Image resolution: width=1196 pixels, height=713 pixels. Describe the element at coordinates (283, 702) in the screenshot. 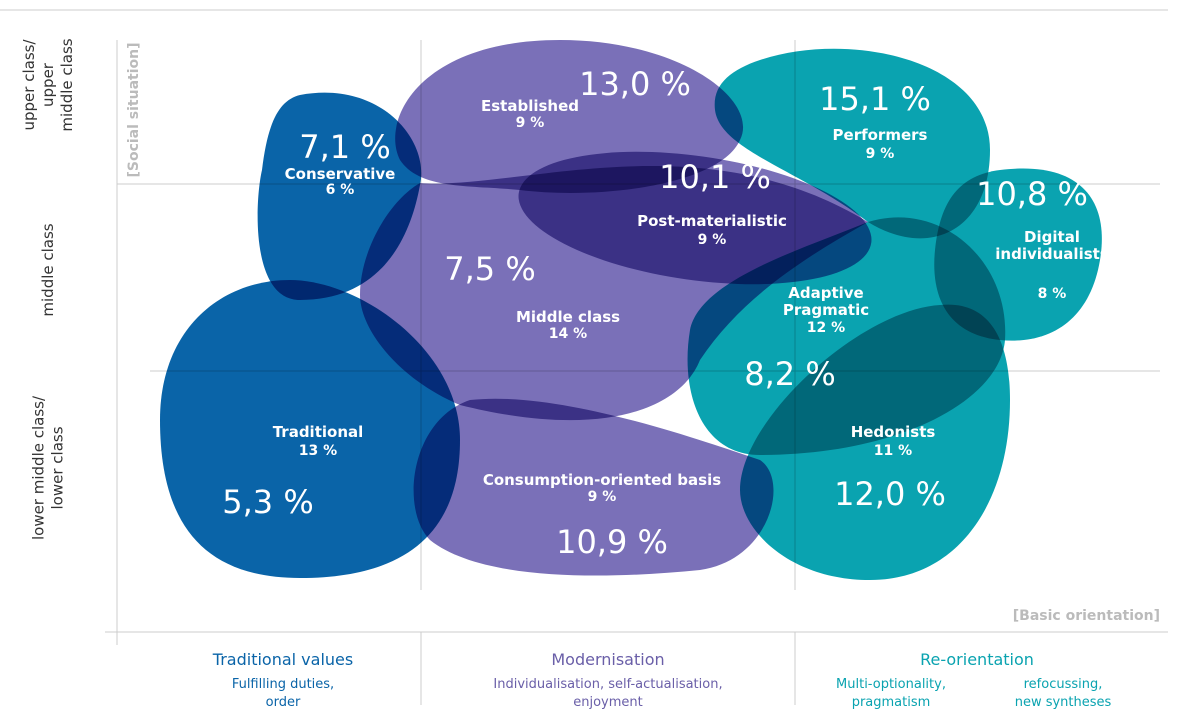

I see `x-group-subtitle: order` at that location.